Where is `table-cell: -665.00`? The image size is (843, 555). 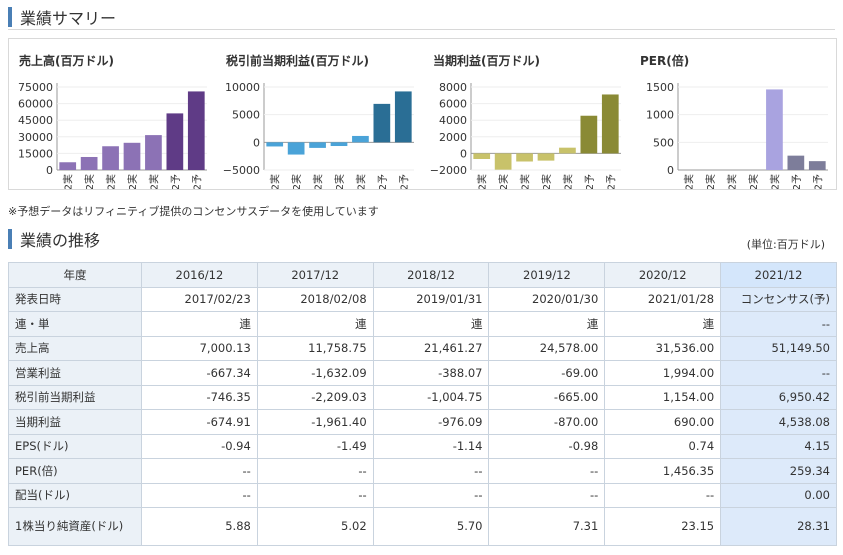 table-cell: -665.00 is located at coordinates (547, 397).